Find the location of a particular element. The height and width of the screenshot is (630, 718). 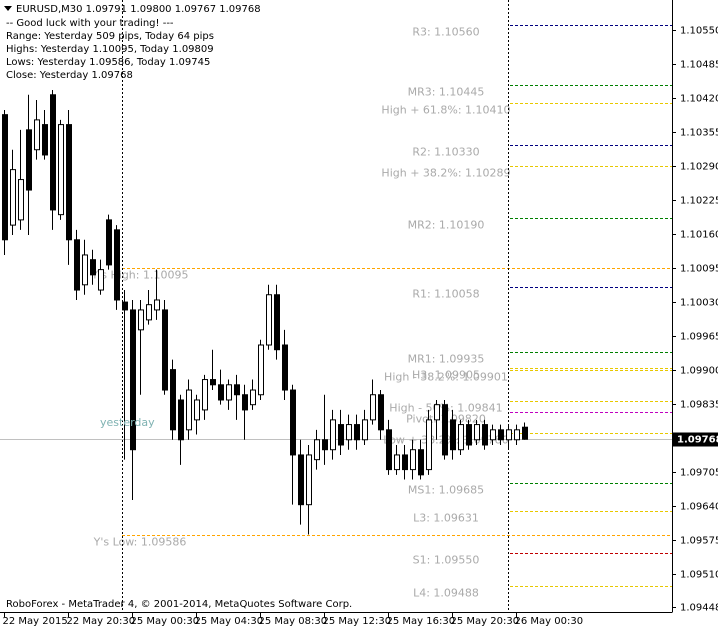

info-line: -- Good luck with your trading! --- is located at coordinates (90, 23).